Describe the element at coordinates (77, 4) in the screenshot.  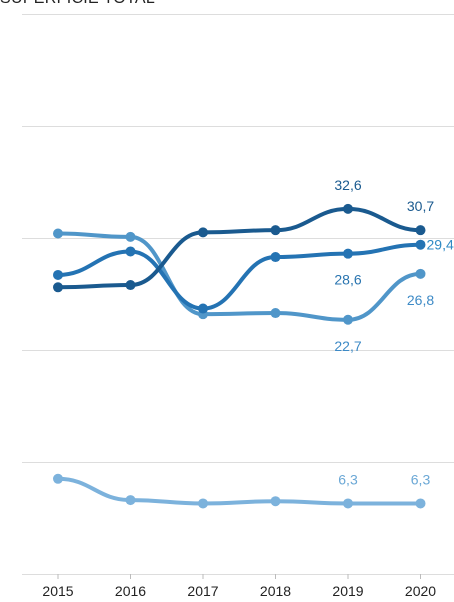
I see `chart-title: SUPERFICIE TOTAL` at that location.